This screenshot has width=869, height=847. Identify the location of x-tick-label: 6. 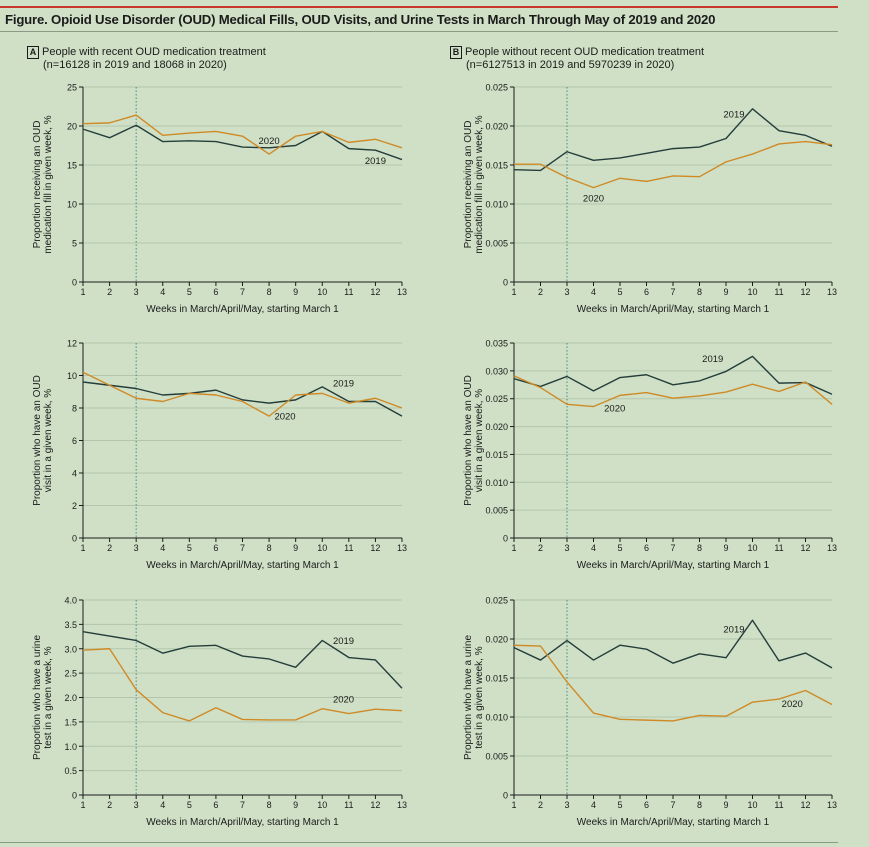
(646, 805).